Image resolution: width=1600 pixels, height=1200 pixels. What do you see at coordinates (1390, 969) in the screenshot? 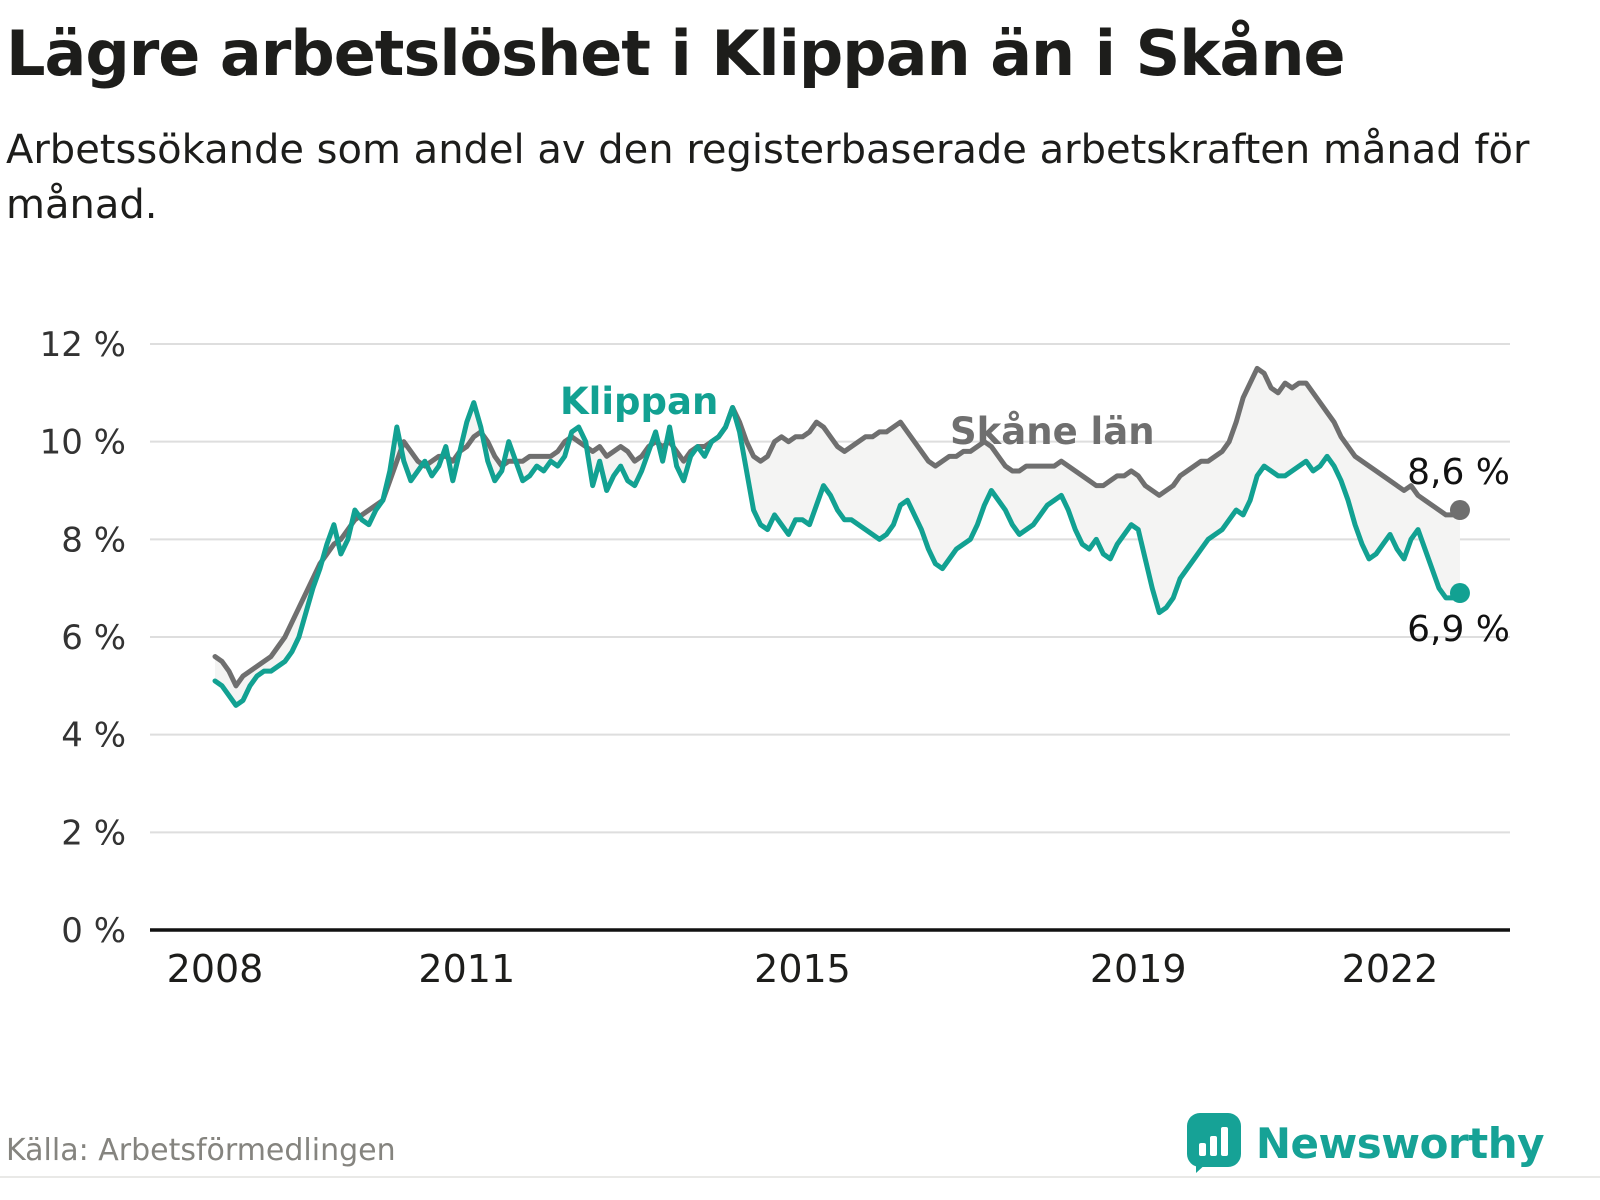
I see `x-tick-label: 2022` at bounding box center [1390, 969].